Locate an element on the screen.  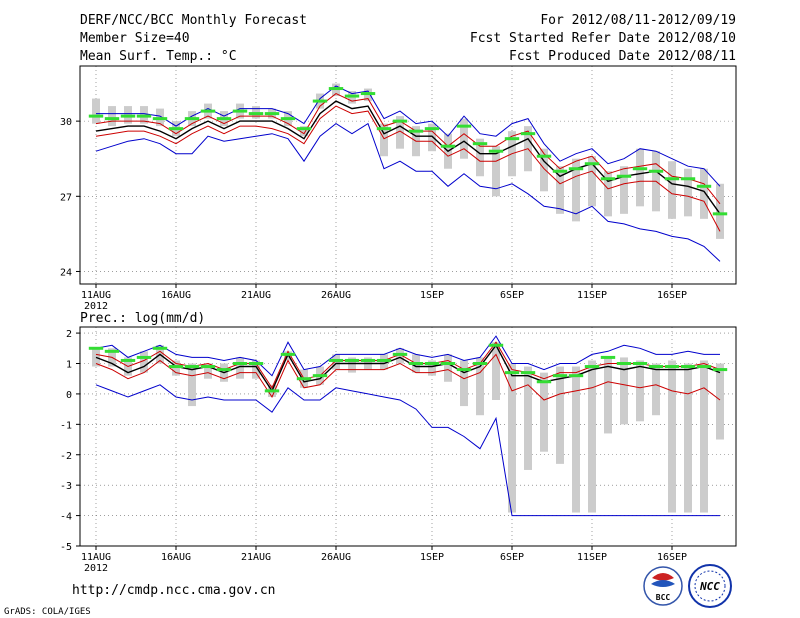
ncc-logo-inner-ring is located at coordinates (710, 586).